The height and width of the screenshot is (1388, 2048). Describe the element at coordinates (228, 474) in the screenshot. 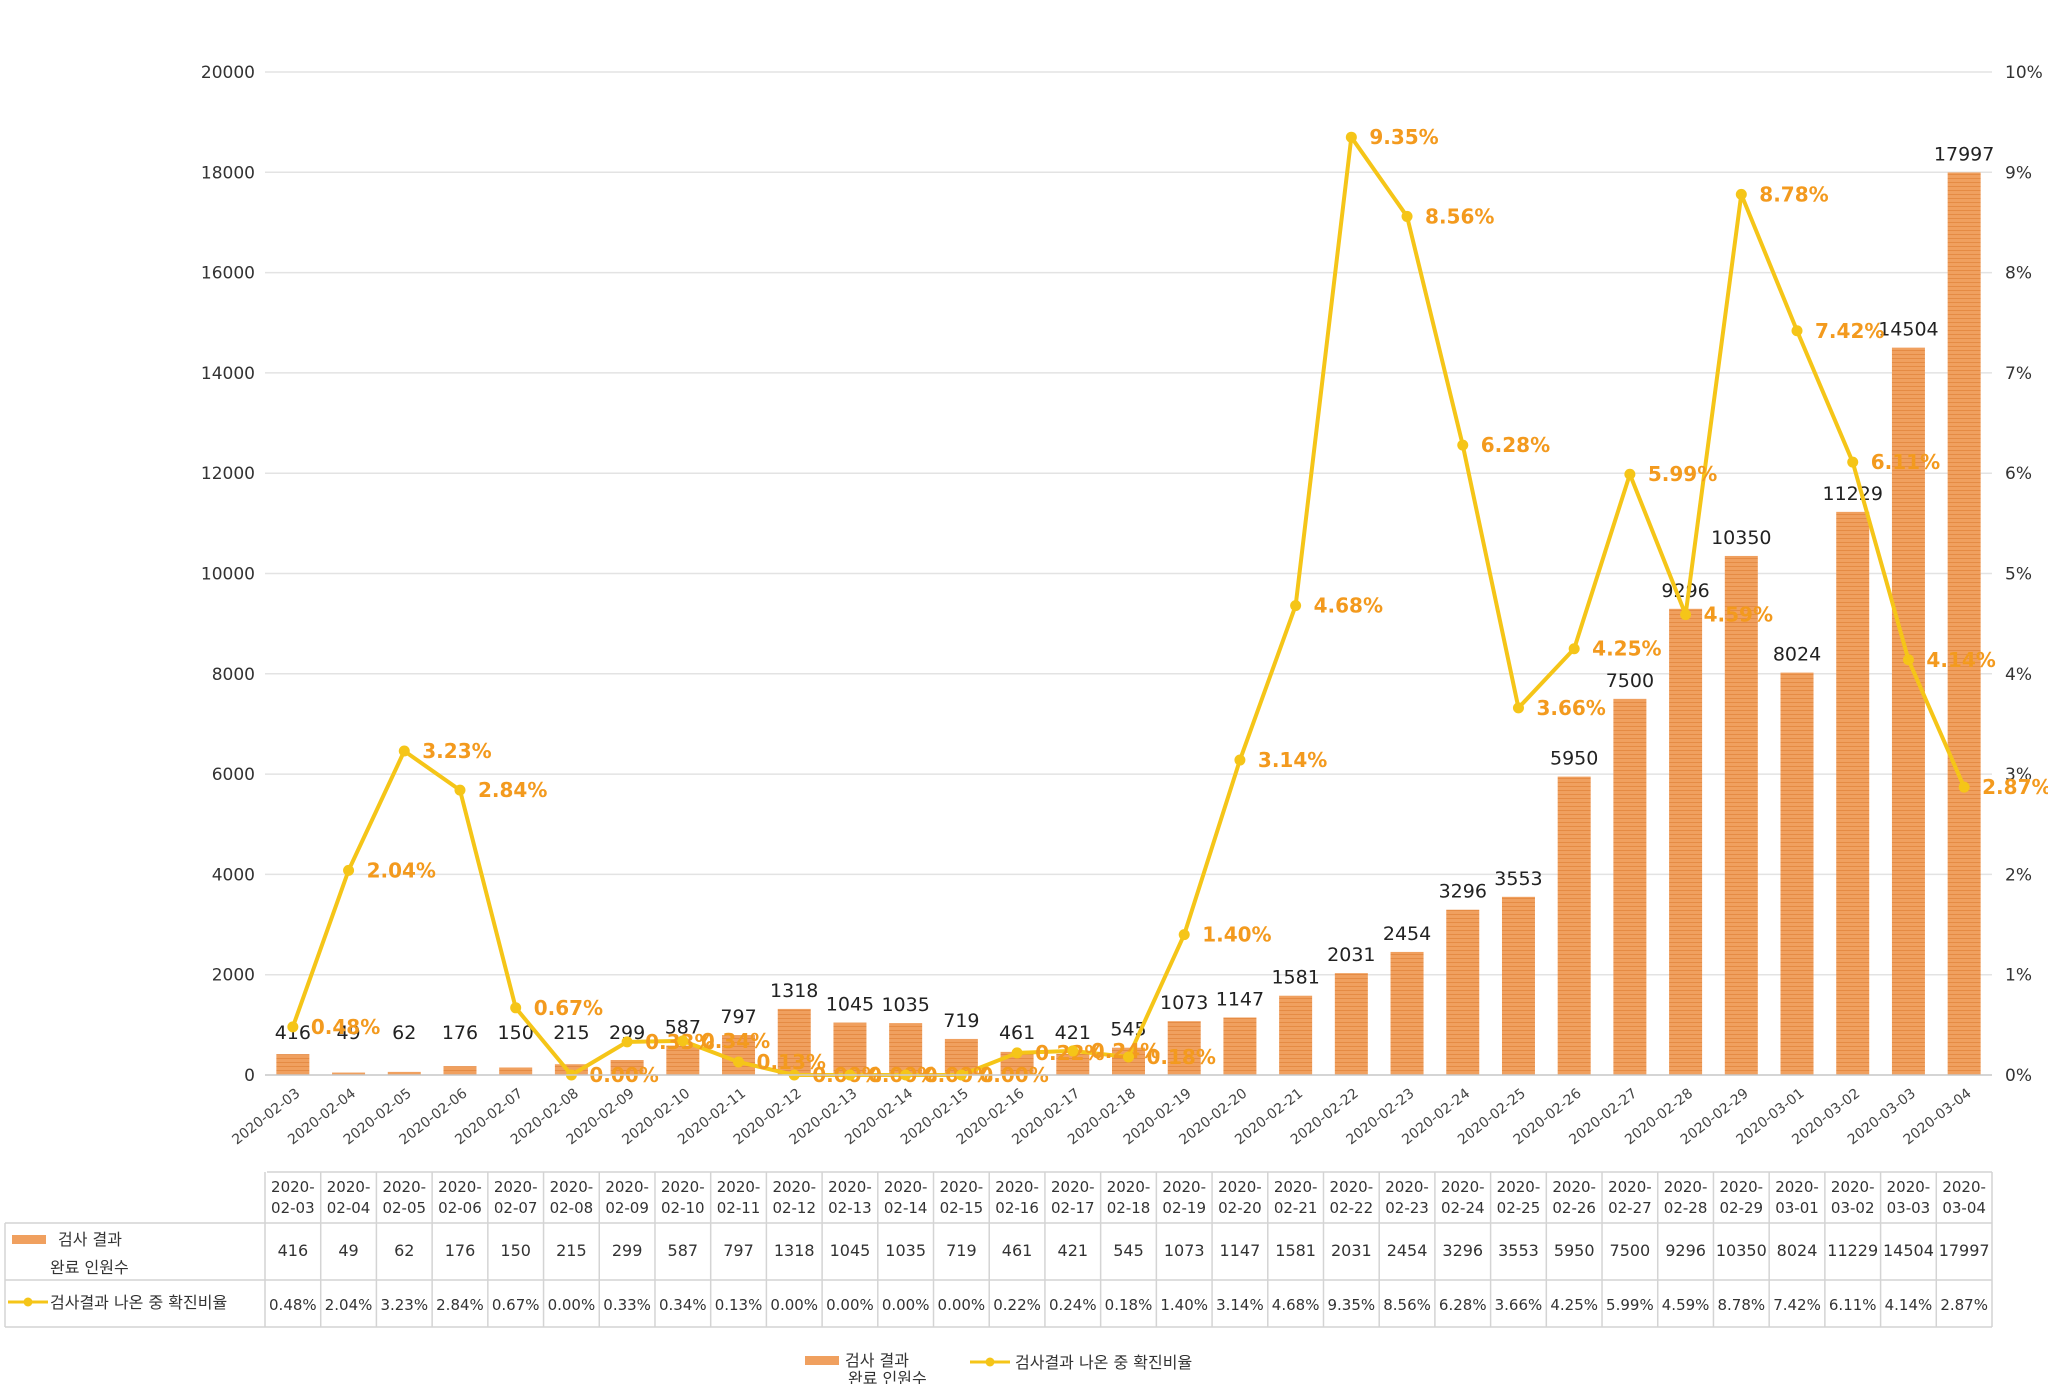

I see `y-left-tick-label: 12000` at that location.